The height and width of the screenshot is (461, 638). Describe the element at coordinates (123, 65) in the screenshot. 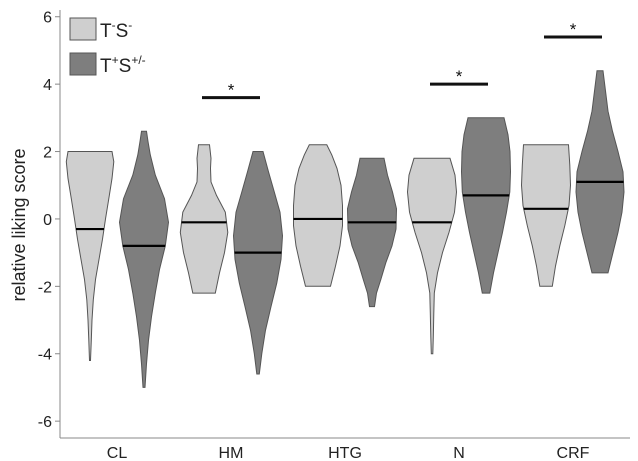

I see `legend-label-ts-plus: T+S+/-` at that location.